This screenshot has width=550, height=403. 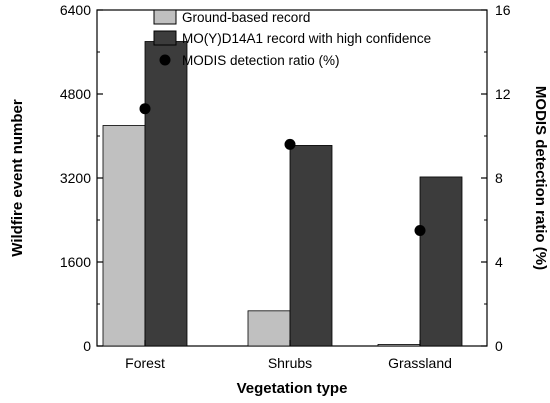 What do you see at coordinates (145, 109) in the screenshot?
I see `ratio-point-forest` at bounding box center [145, 109].